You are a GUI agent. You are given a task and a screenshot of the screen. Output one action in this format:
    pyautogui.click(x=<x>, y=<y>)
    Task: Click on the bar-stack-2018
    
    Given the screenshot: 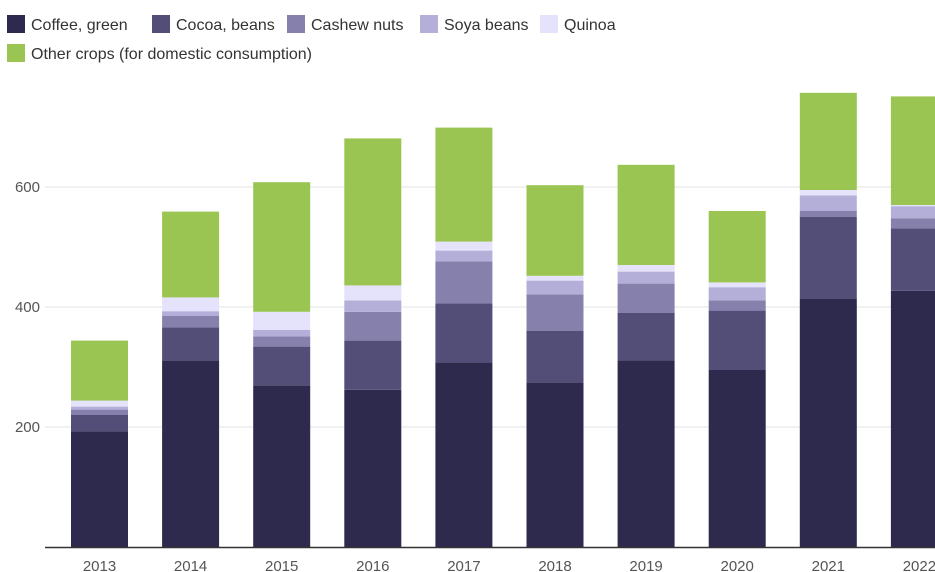 What is the action you would take?
    pyautogui.click(x=555, y=366)
    